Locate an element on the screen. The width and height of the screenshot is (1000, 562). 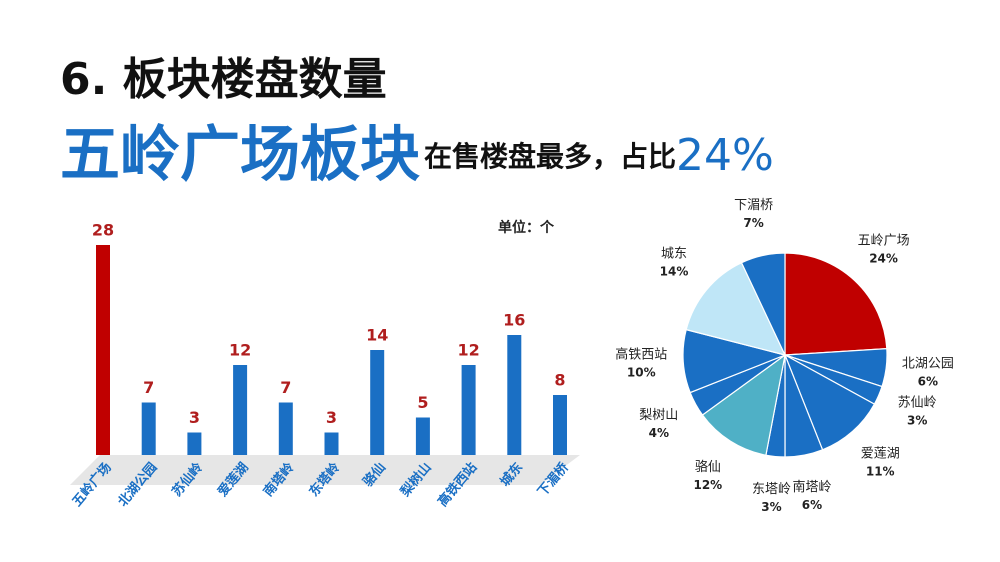
slice-label: 下湄桥 is located at coordinates (753, 205).